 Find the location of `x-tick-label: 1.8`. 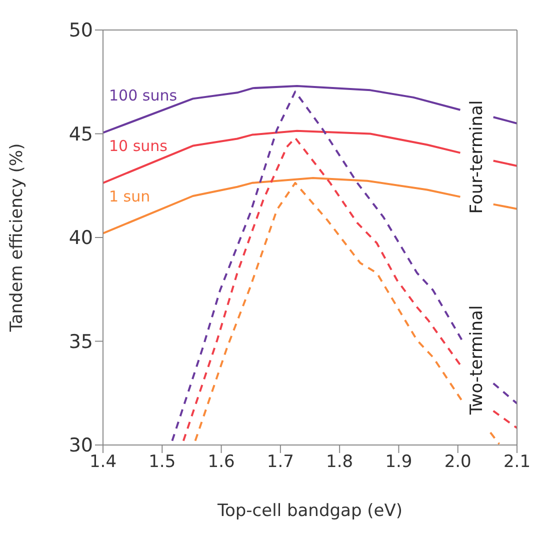

x-tick-label: 1.8 is located at coordinates (340, 462).